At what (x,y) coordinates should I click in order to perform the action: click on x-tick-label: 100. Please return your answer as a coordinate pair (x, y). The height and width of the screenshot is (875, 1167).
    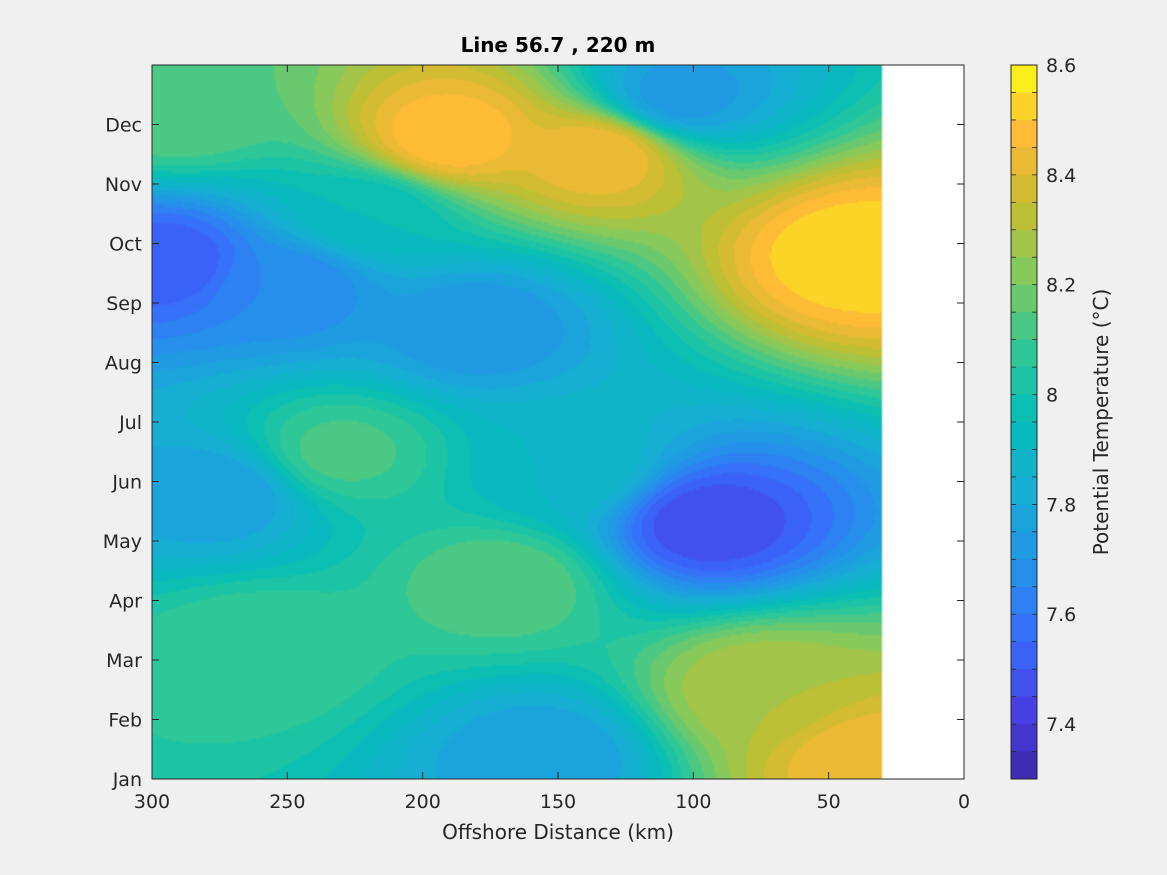
    Looking at the image, I should click on (693, 802).